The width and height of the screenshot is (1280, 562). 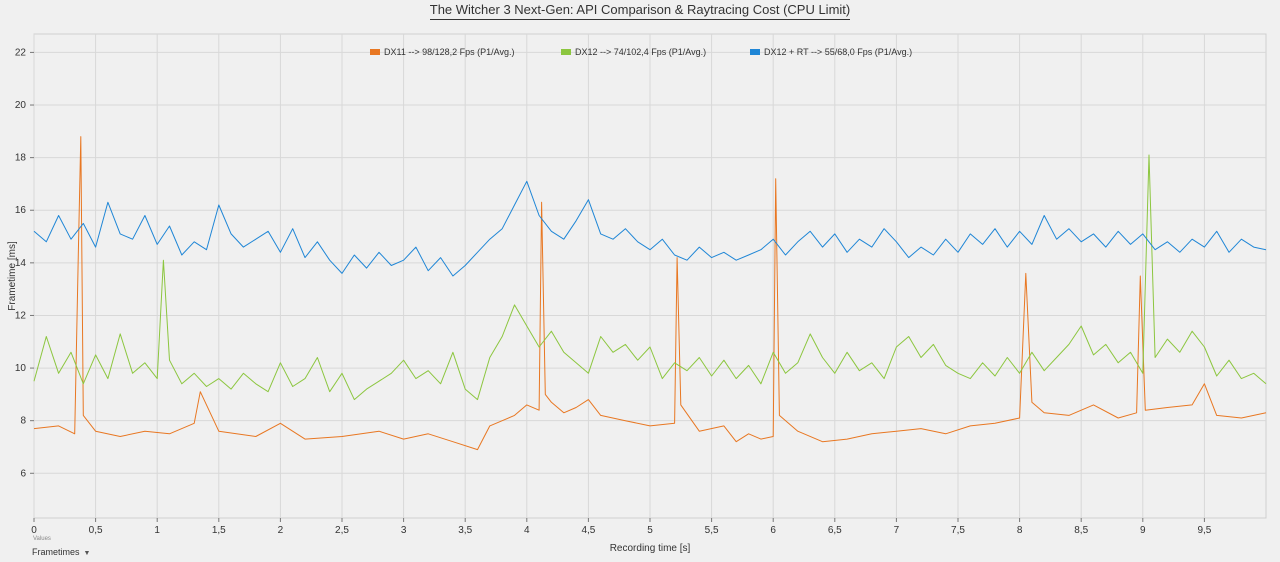 I want to click on x-tick-label: 7,5, so click(x=958, y=530).